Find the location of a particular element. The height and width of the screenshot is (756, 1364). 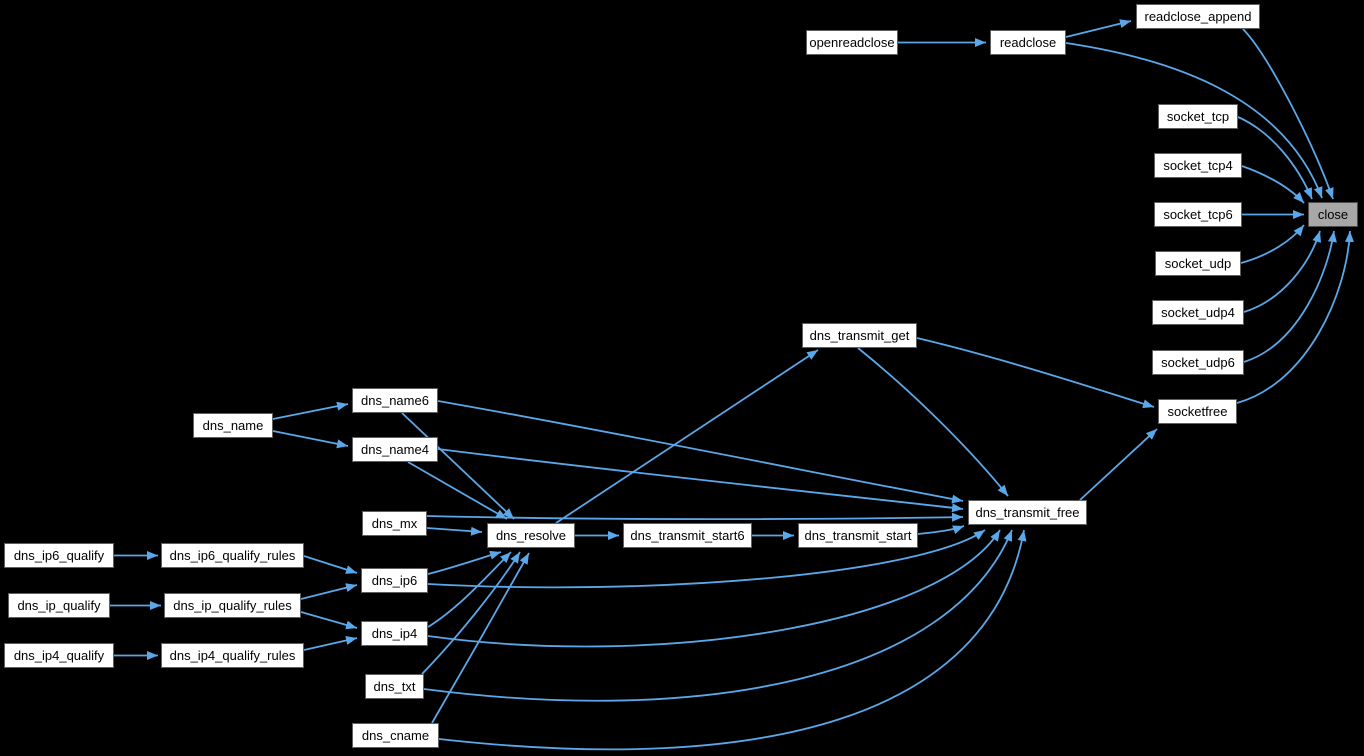

node-close: close is located at coordinates (1333, 214).